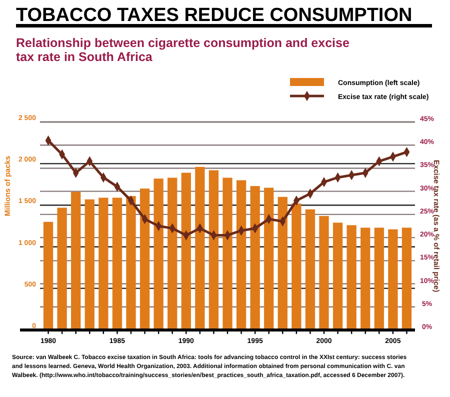  I want to click on chart-subtitle: Relationship between cigarette consumption and excise tax rate in South Africa, so click(183, 50).